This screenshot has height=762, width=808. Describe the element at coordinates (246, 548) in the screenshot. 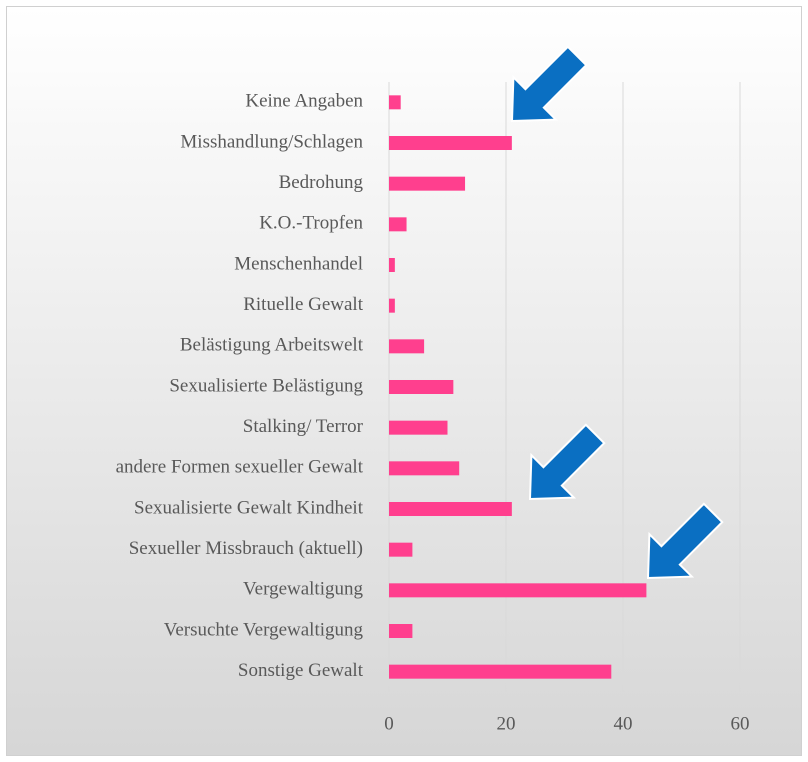

I see `y-tick-label: Sexueller Missbrauch (aktuell)` at that location.